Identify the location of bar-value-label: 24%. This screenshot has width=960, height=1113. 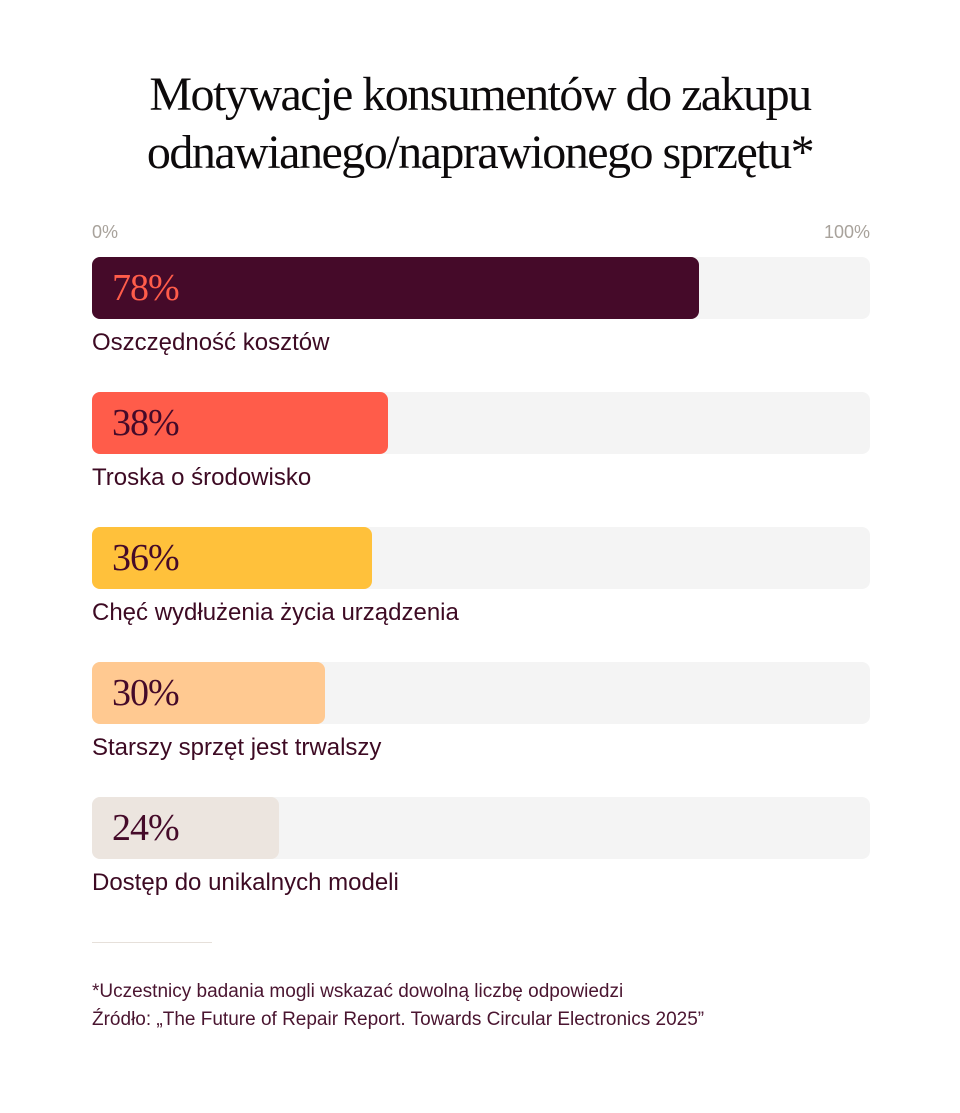
(146, 828).